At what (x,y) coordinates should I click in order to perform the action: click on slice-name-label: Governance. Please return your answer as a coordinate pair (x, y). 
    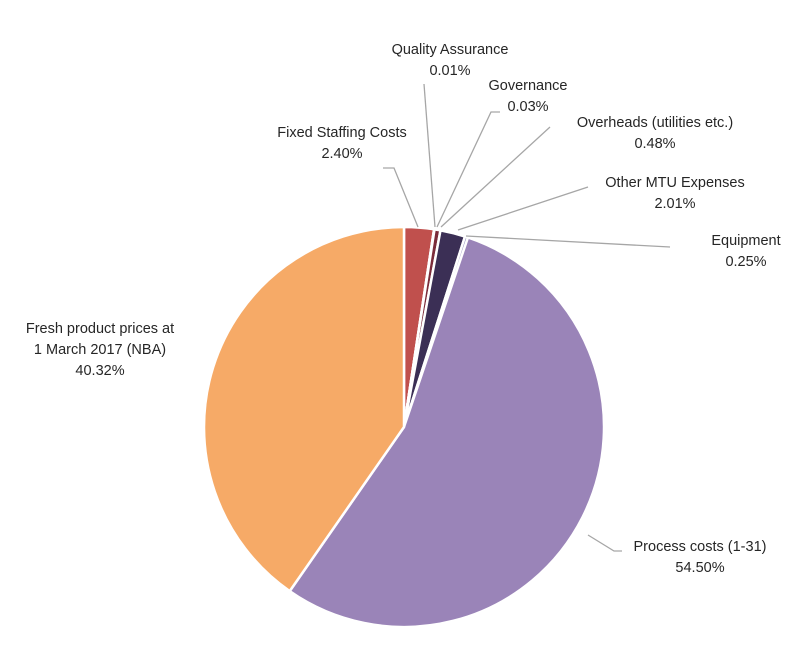
    Looking at the image, I should click on (528, 86).